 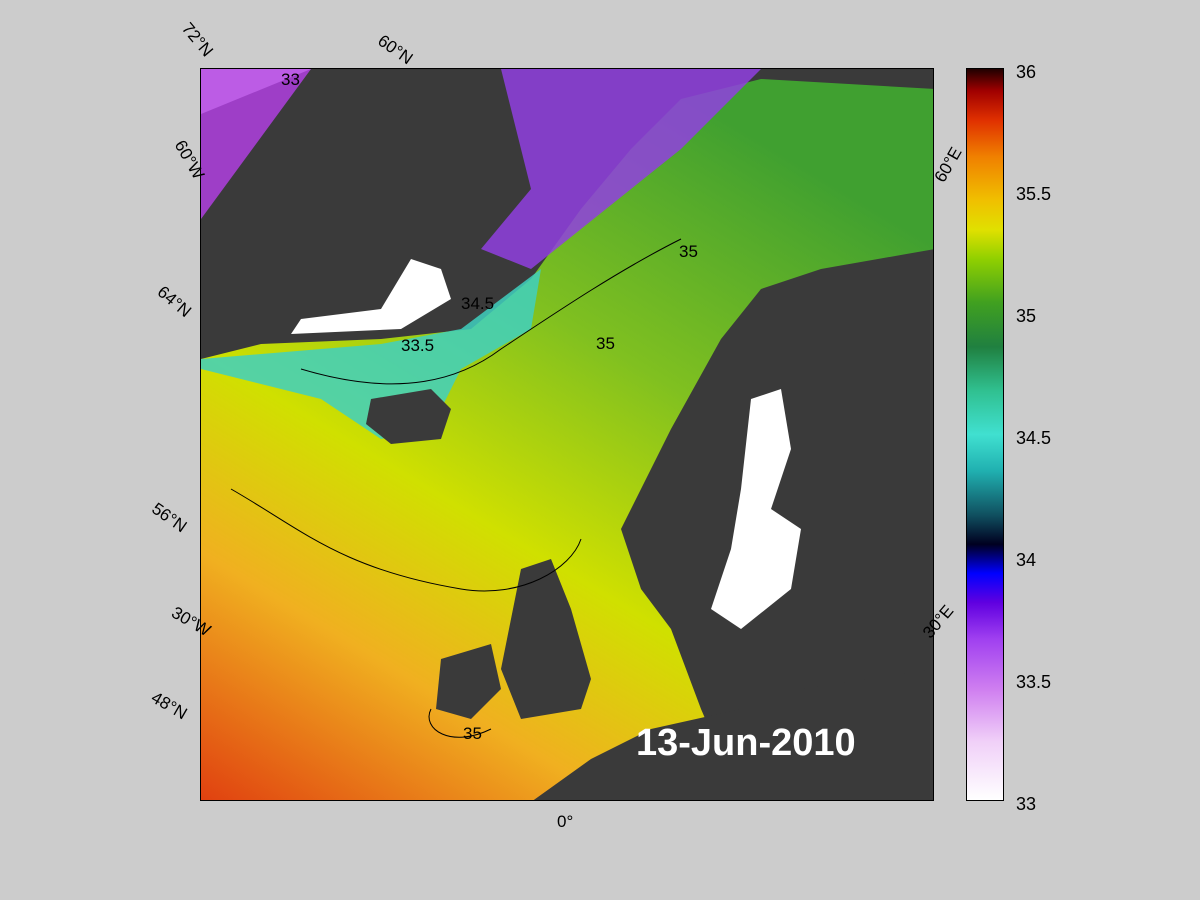 I want to click on salinity-colorbar, so click(x=985, y=434).